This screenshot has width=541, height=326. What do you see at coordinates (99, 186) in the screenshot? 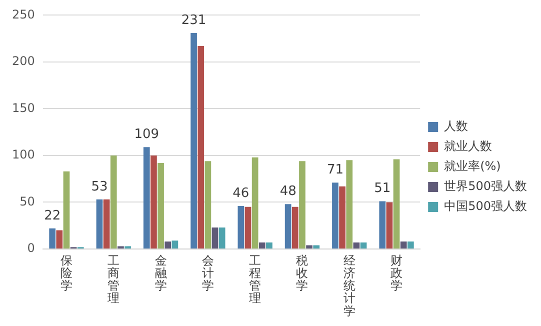
I see `data-label: 53` at bounding box center [99, 186].